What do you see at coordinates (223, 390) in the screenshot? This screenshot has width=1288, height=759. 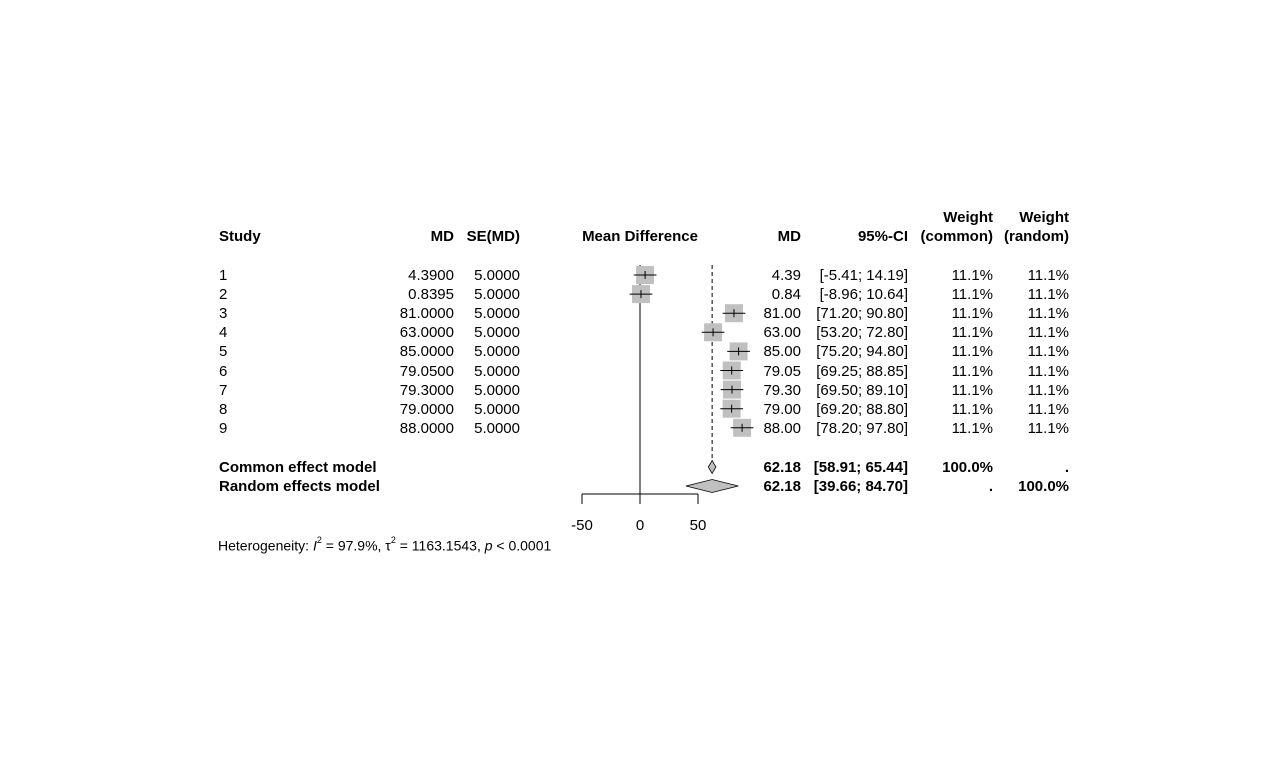 I see `study-id: 7` at bounding box center [223, 390].